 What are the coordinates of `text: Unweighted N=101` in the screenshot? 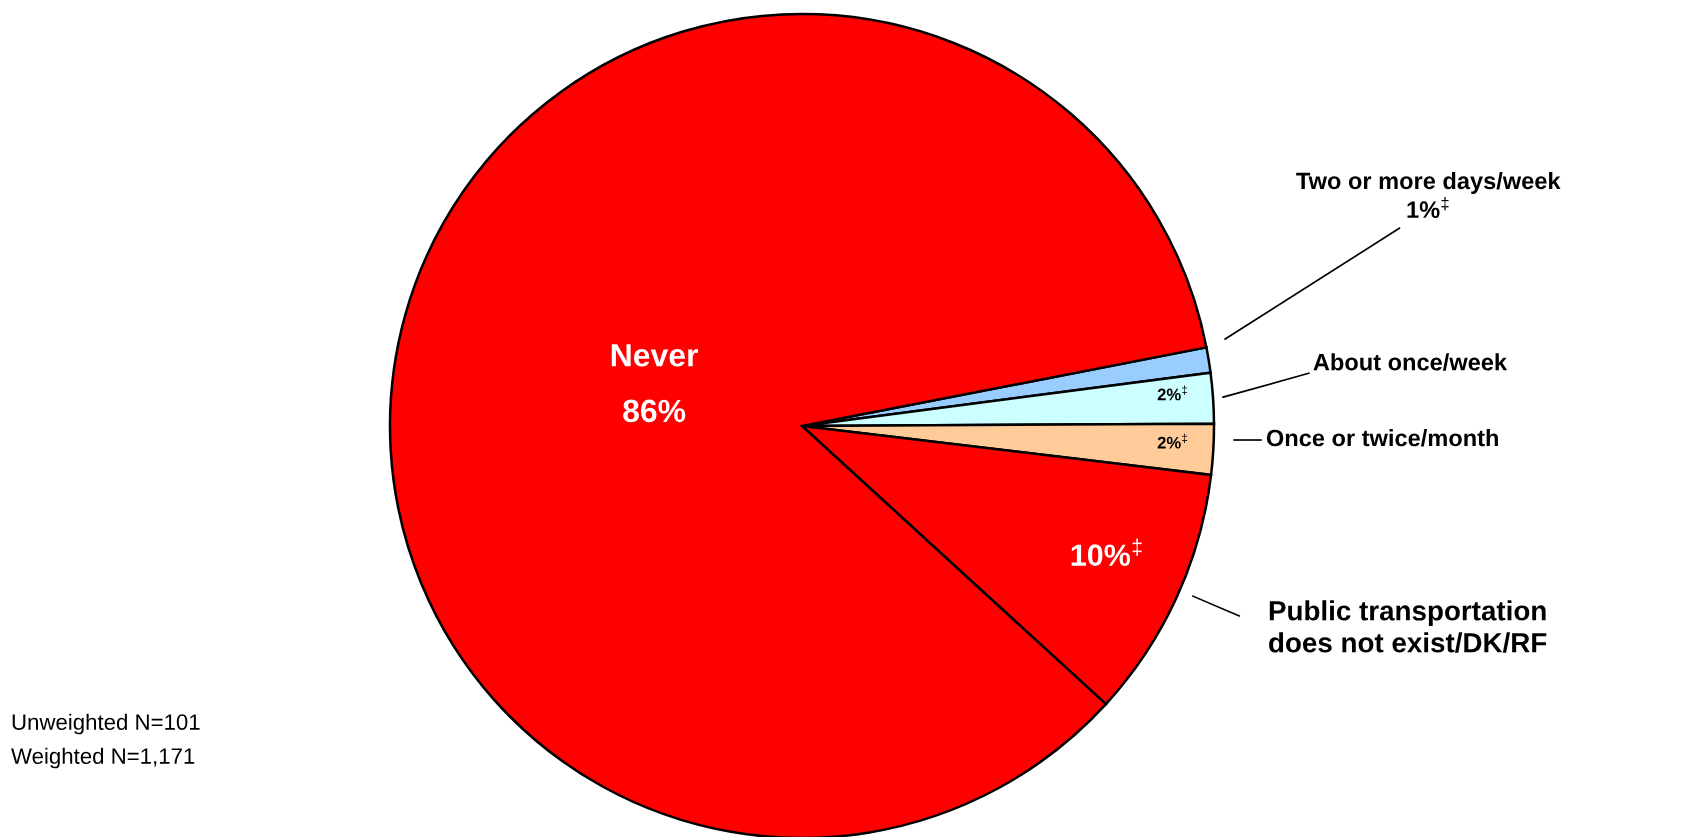 It's located at (106, 724).